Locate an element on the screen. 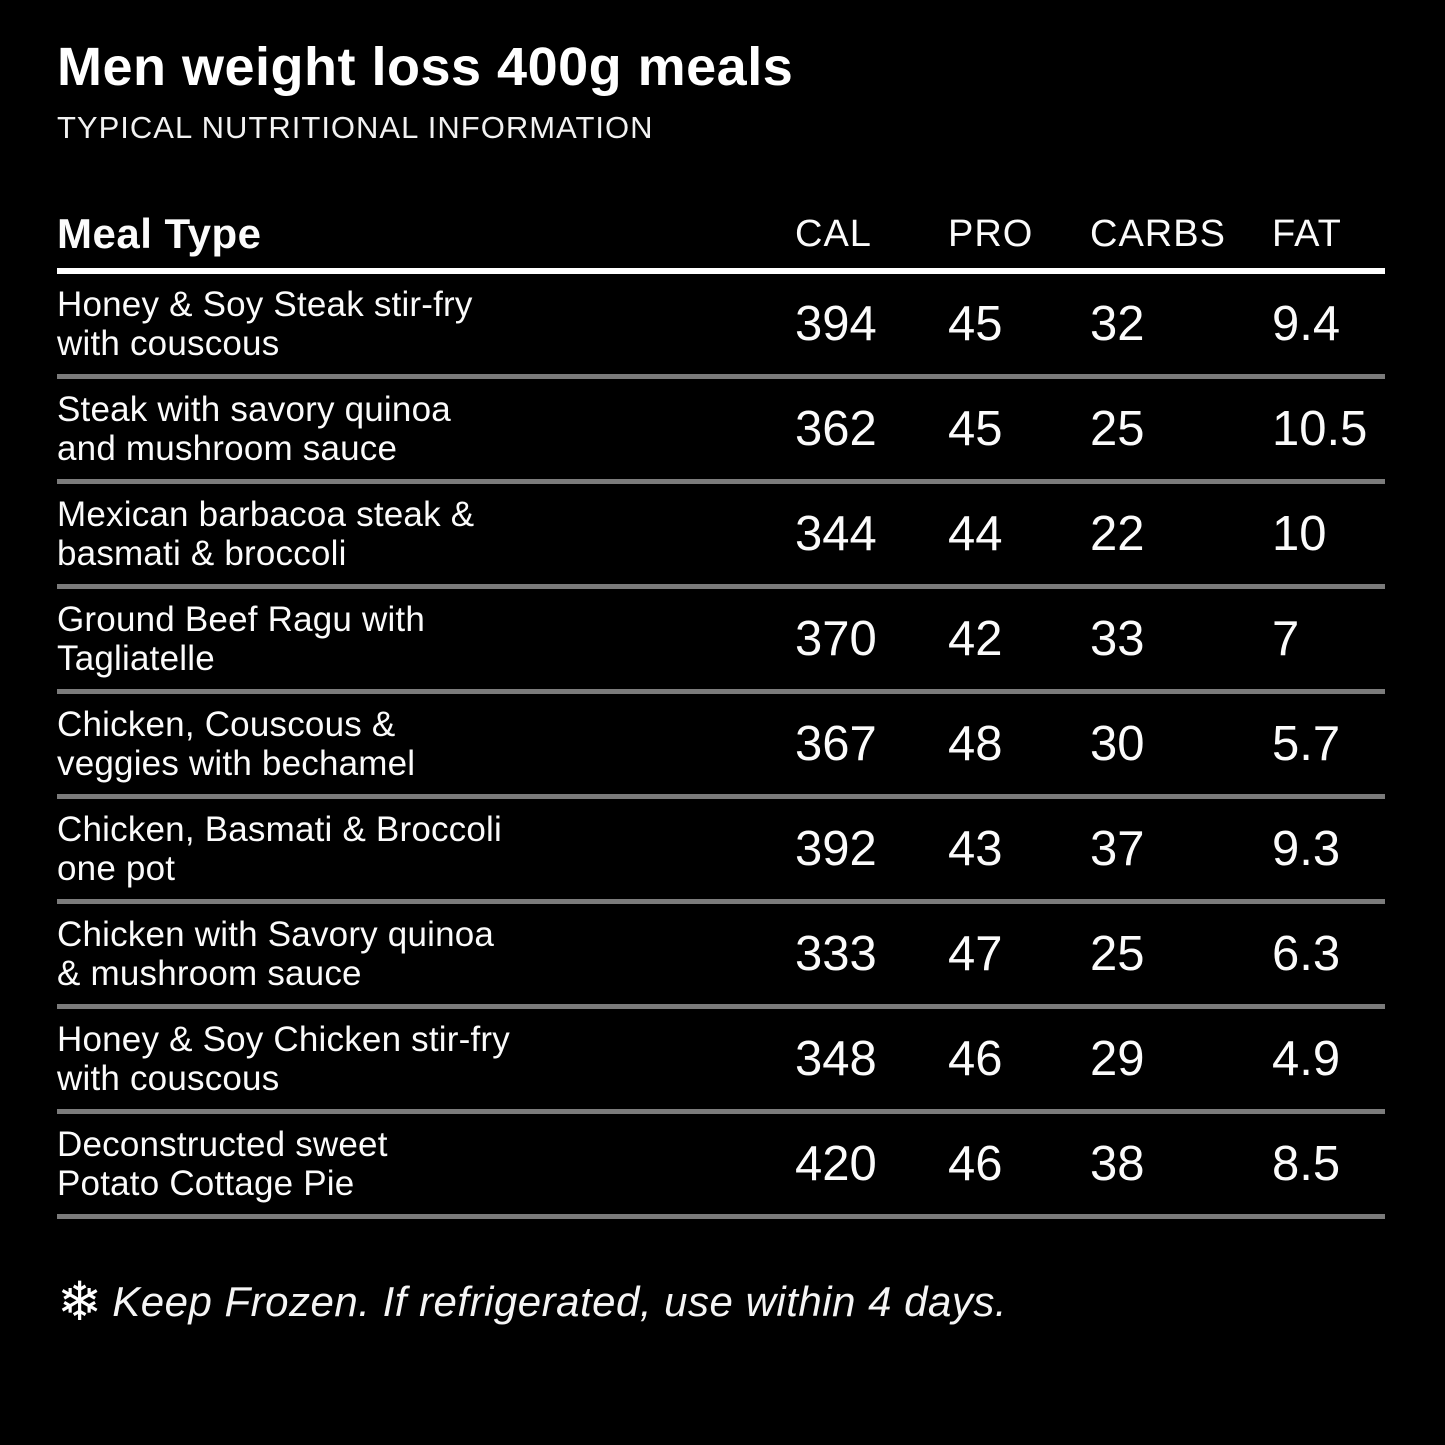 The image size is (1445, 1445). header-divider is located at coordinates (721, 271).